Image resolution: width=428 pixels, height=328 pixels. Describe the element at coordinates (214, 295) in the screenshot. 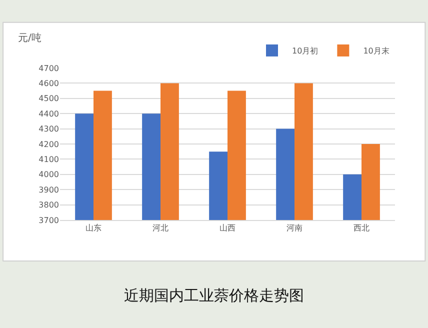

I see `text: 近期国内工业萘价格走势图` at that location.